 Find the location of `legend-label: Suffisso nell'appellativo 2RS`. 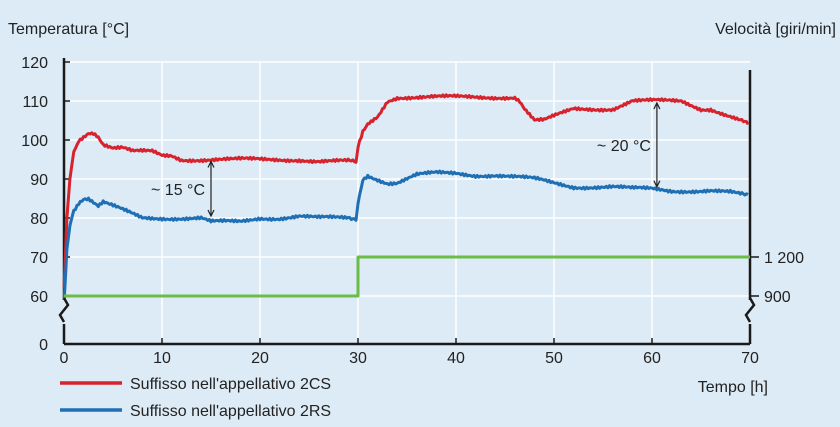

legend-label: Suffisso nell'appellativo 2RS is located at coordinates (230, 411).